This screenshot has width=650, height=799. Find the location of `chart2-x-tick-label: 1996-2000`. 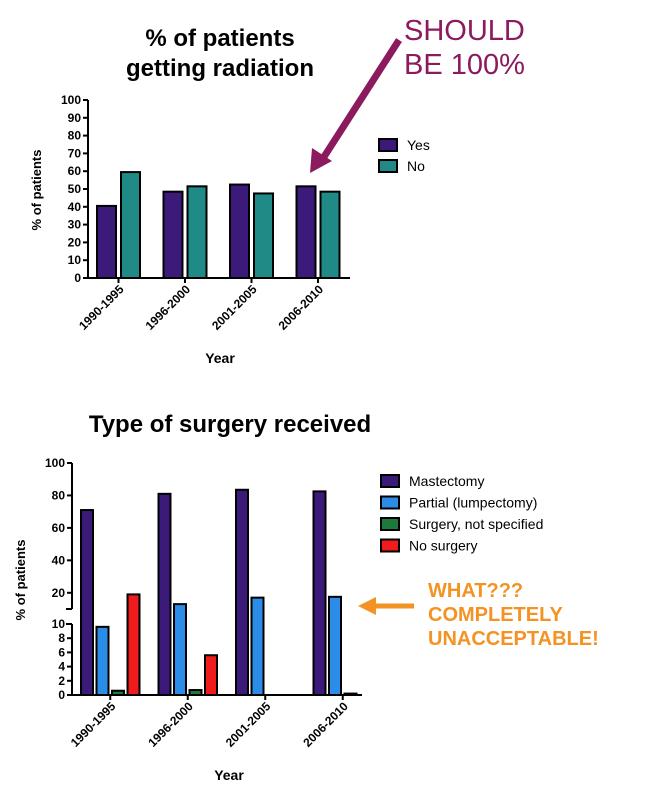

chart2-x-tick-label: 1996-2000 is located at coordinates (170, 724).